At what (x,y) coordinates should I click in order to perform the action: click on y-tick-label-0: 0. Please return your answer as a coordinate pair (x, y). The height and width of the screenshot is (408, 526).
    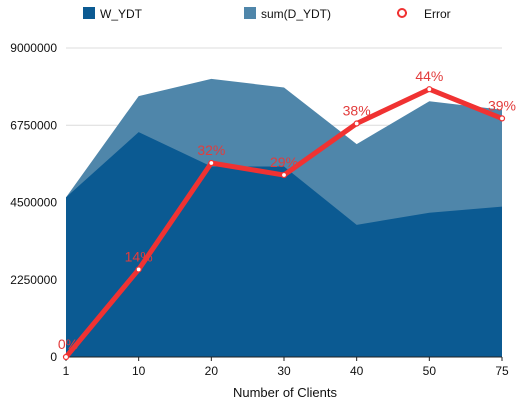
    Looking at the image, I should click on (53, 357).